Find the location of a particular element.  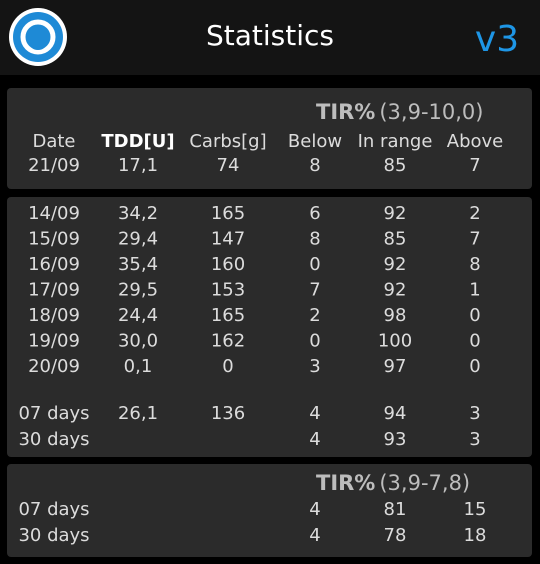

tir-range: (3,9-7,8) is located at coordinates (424, 483).